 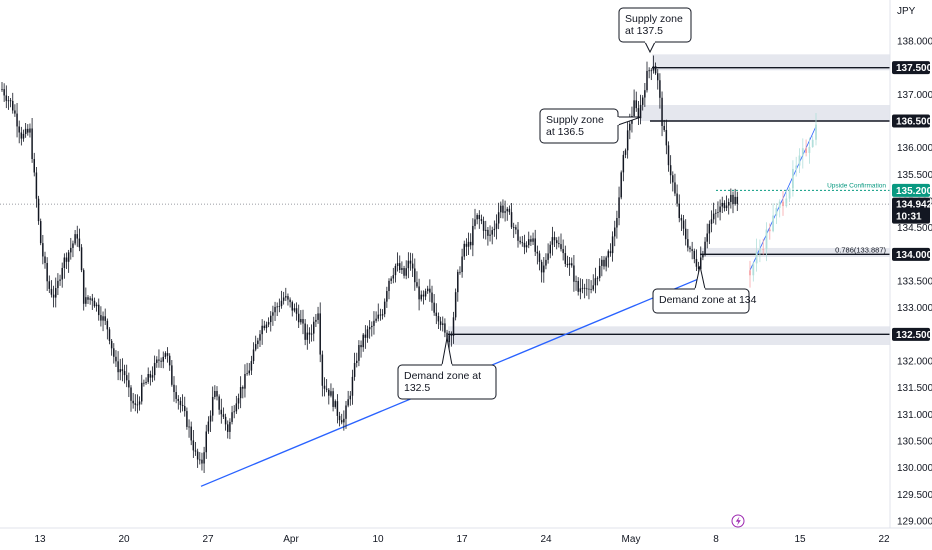 I want to click on price-level-tag-bg, so click(x=911, y=121).